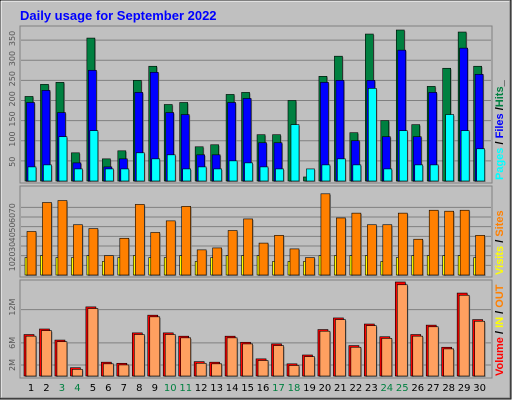 Image resolution: width=512 pixels, height=400 pixels. I want to click on day-label-10: 10, so click(170, 388).